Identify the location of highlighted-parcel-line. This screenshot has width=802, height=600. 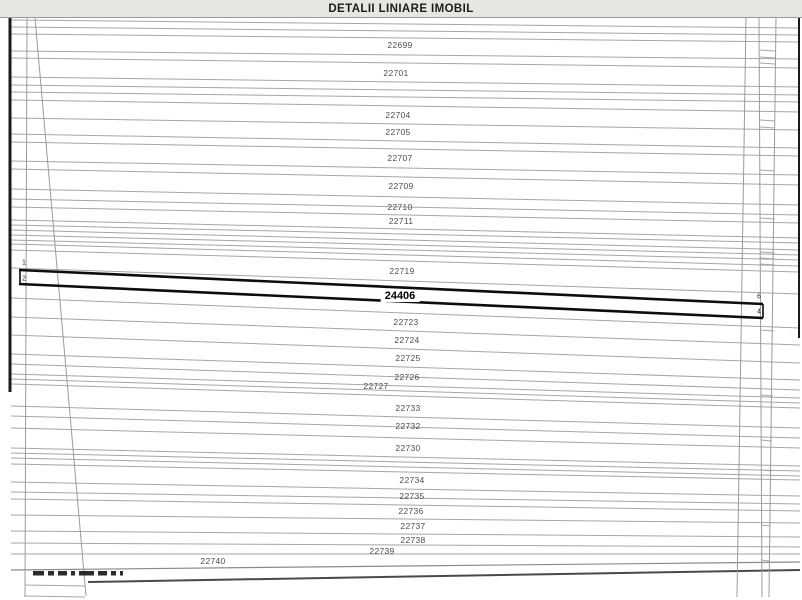
(391, 287).